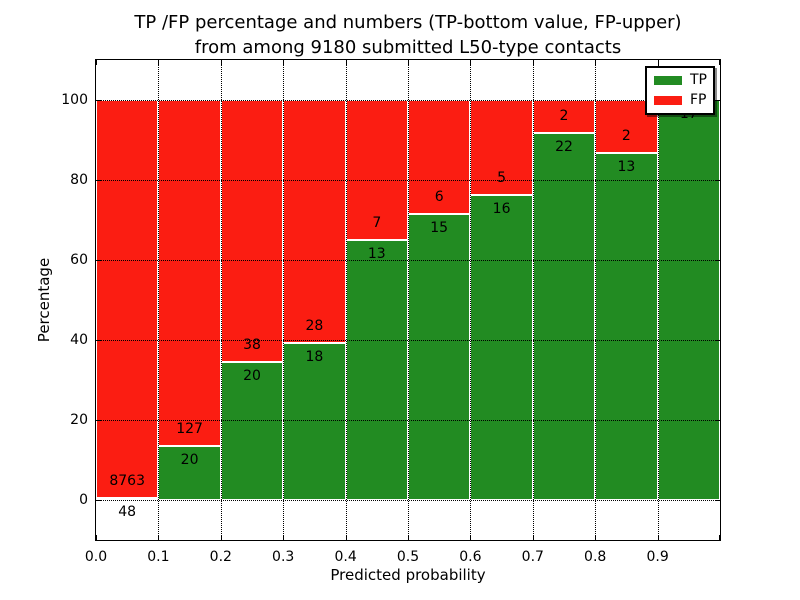  What do you see at coordinates (314, 326) in the screenshot?
I see `fp-count-label: 28` at bounding box center [314, 326].